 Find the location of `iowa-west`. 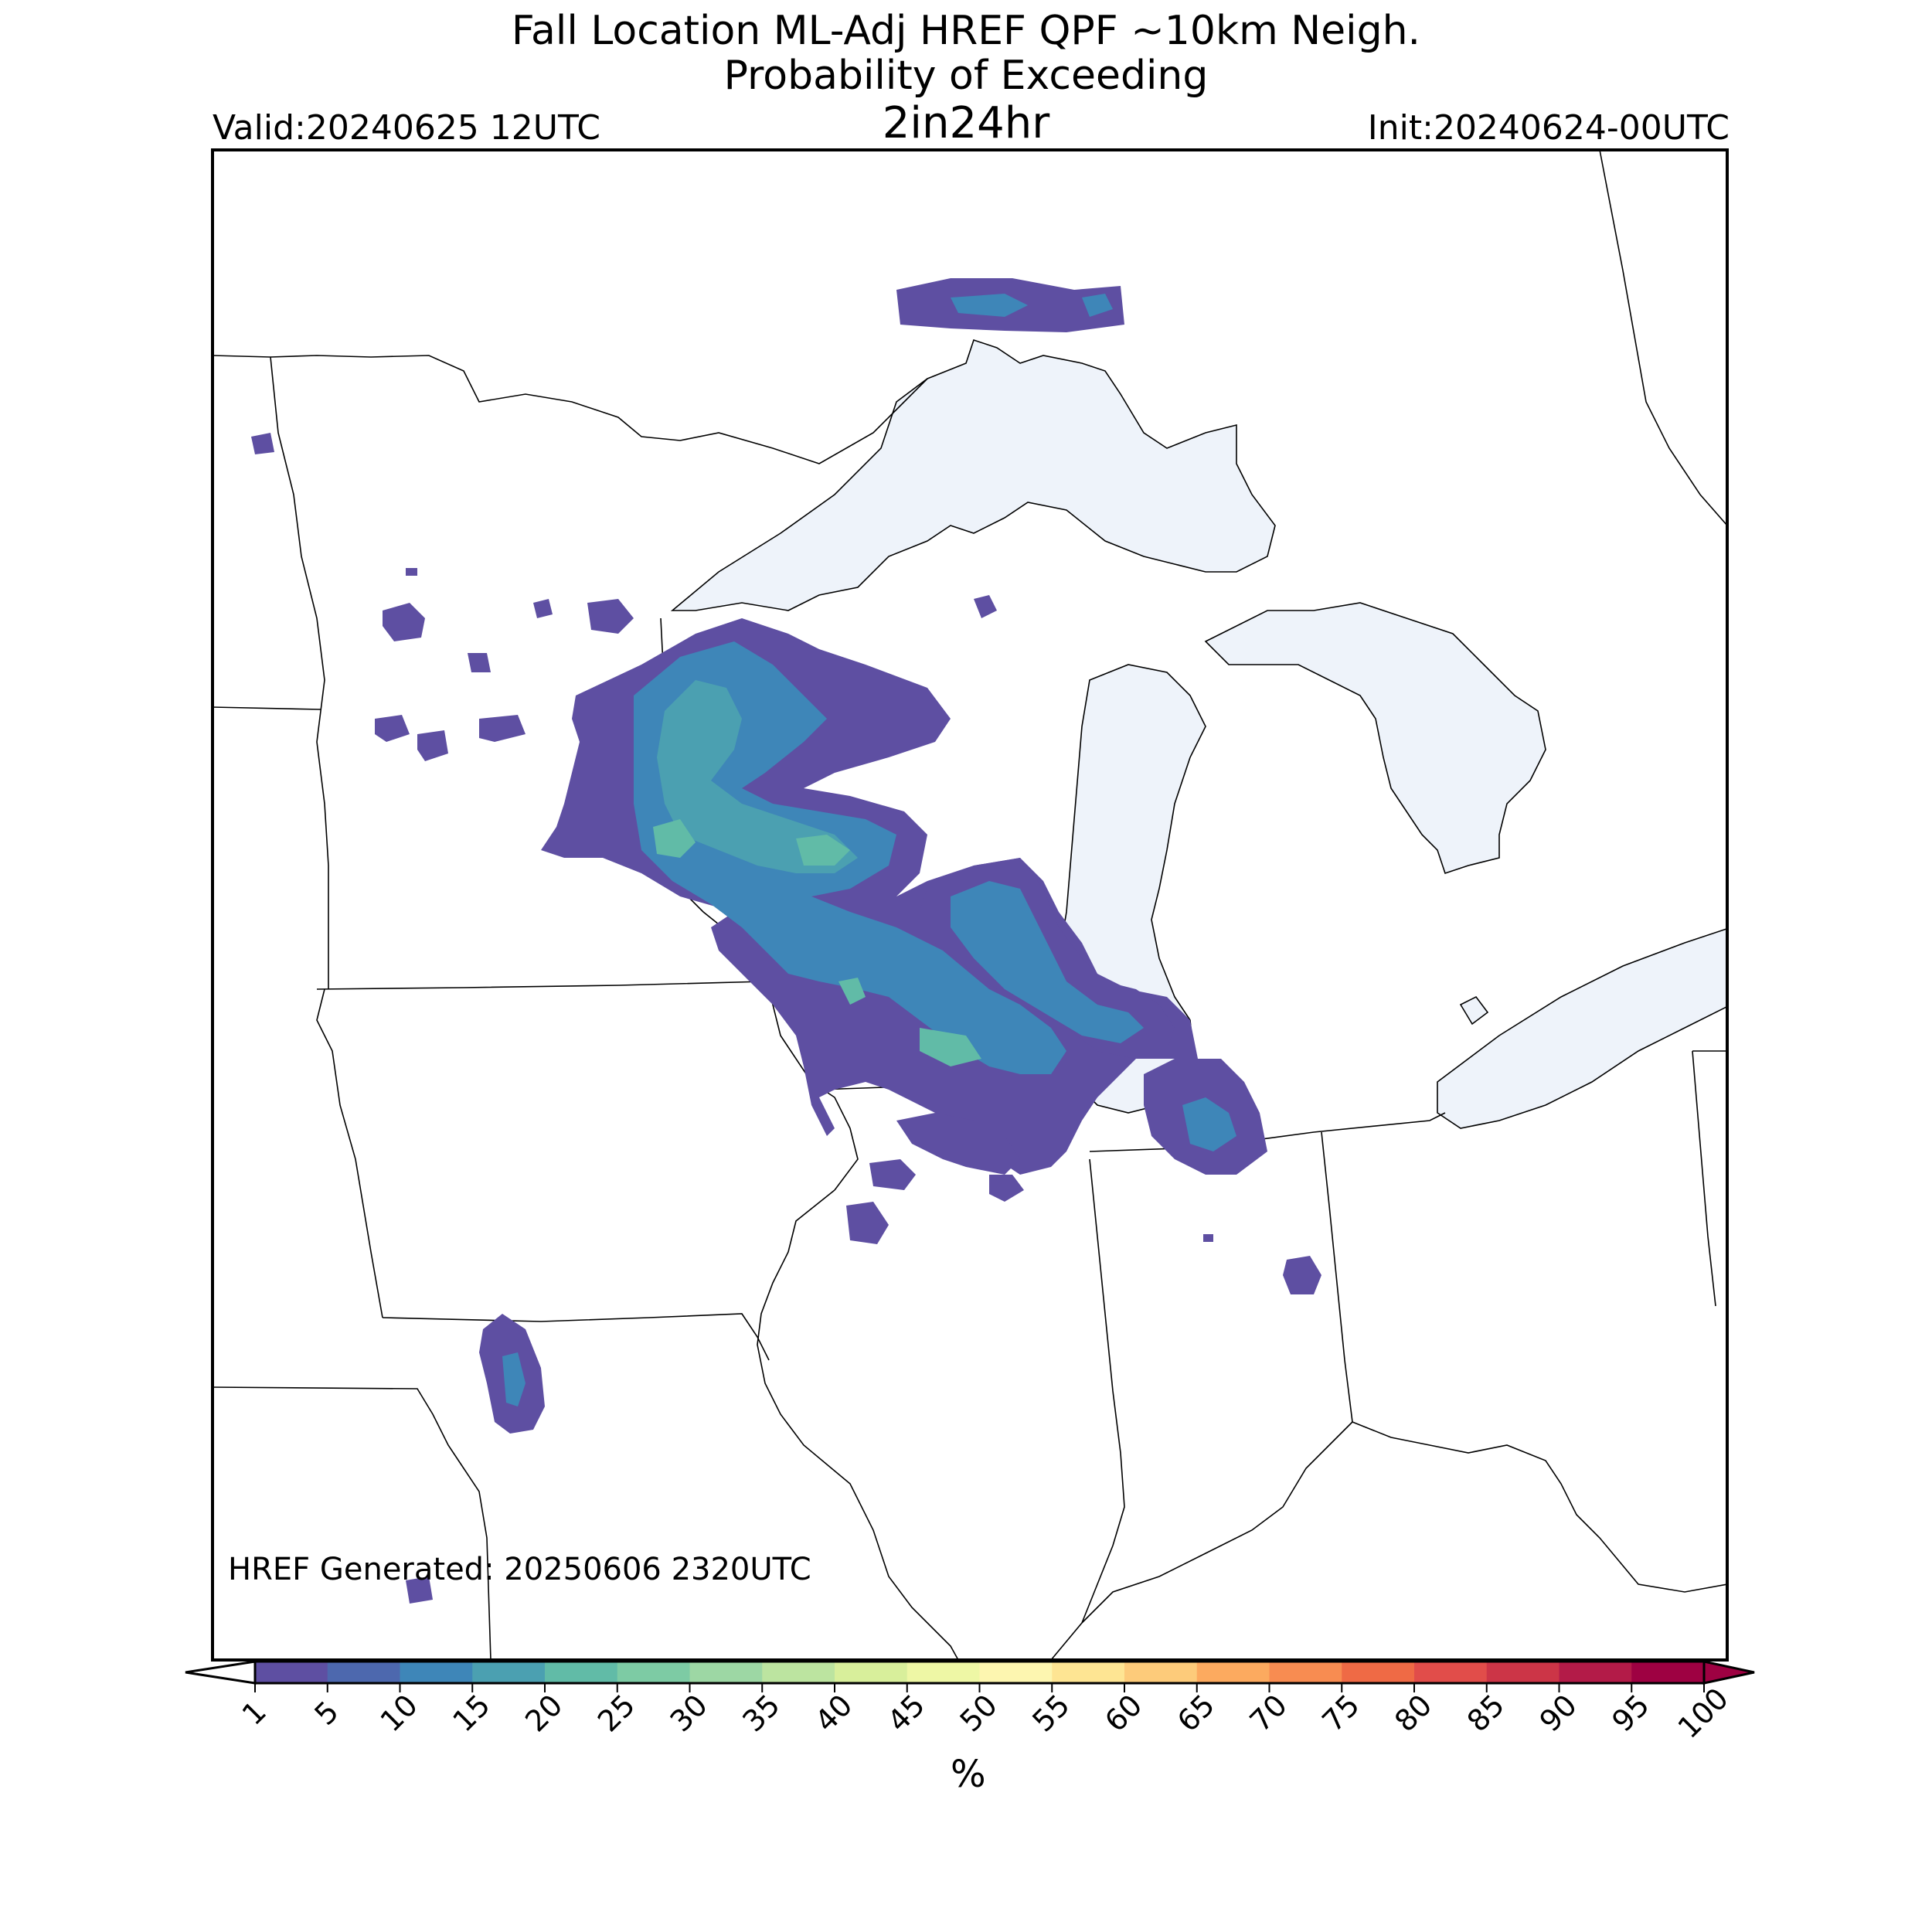

iowa-west is located at coordinates (349, 1153).